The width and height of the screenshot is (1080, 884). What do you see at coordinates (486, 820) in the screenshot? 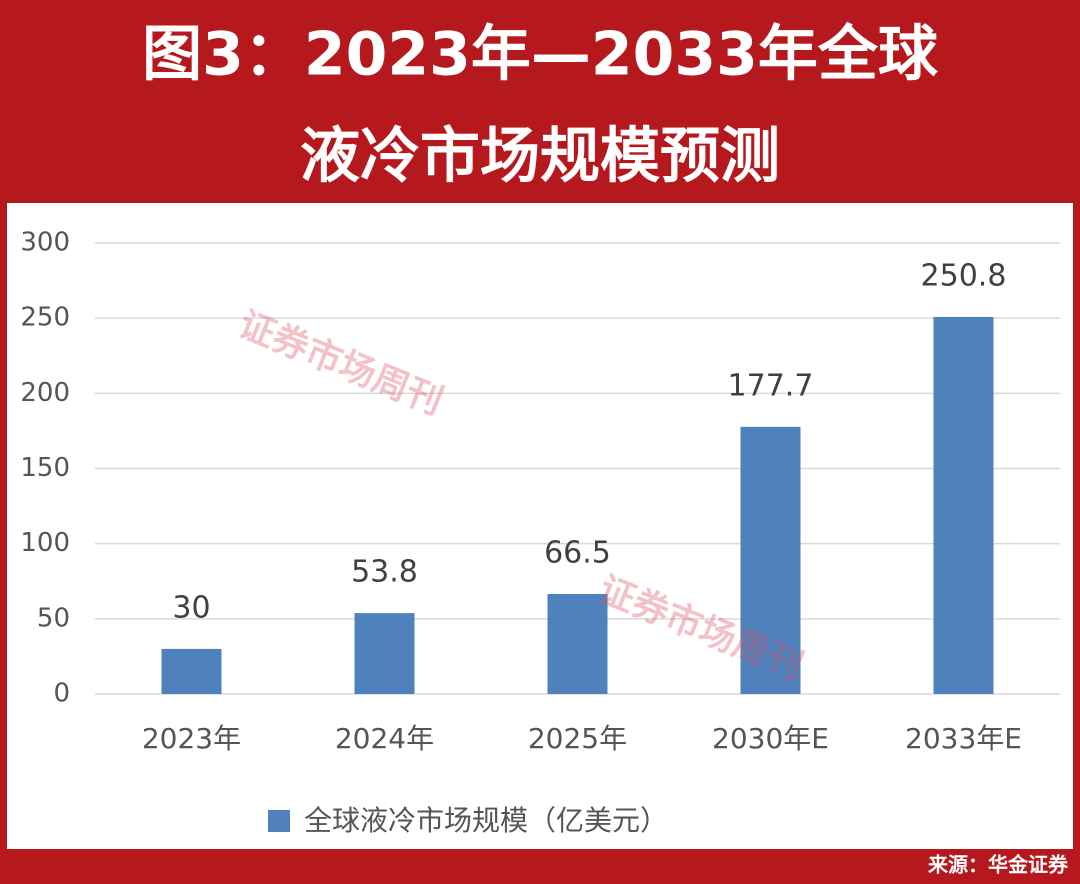
I see `legend-label: 全球液冷市场规模（亿美元）` at bounding box center [486, 820].